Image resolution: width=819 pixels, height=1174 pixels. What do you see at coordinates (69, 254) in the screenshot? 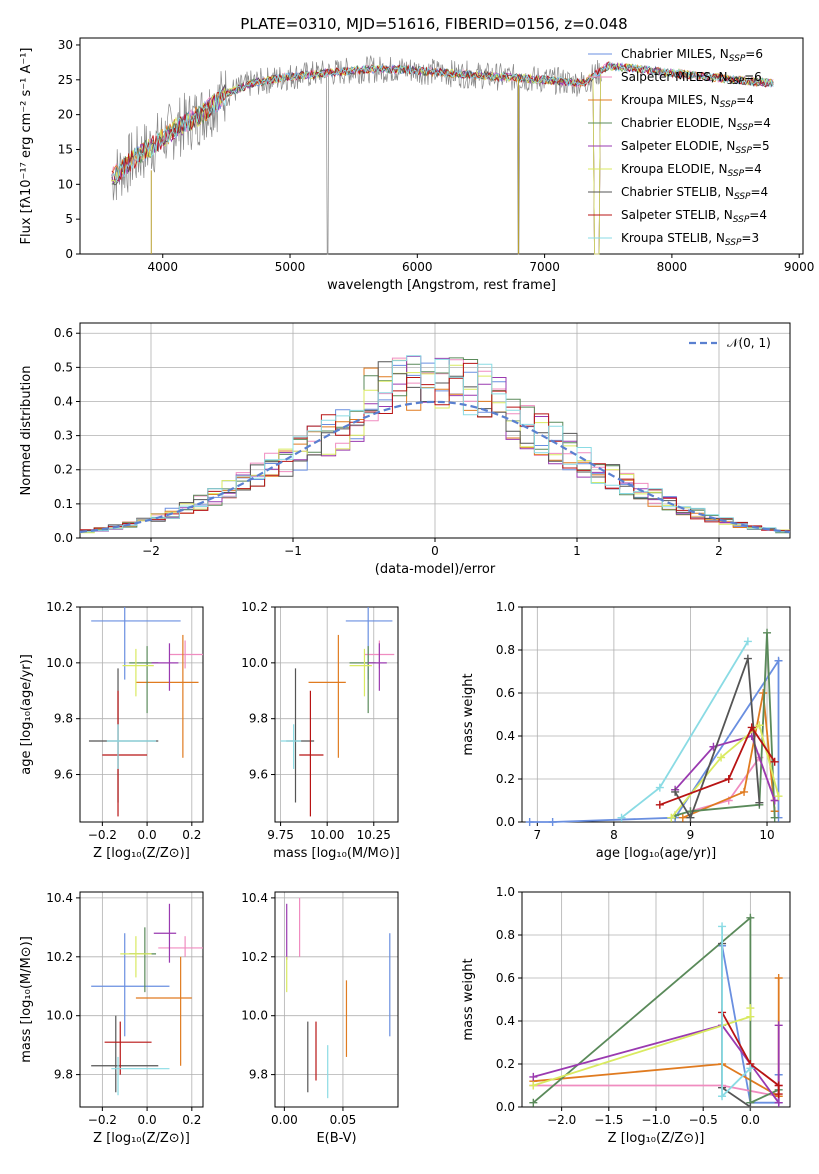
I see `y-tick-label: 0` at bounding box center [69, 254].